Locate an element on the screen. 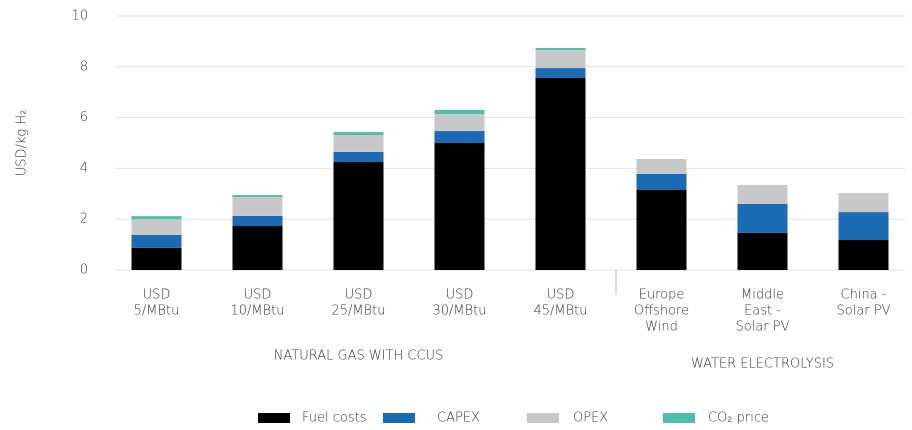 The height and width of the screenshot is (430, 912). x-tick-label: 10/MBtu is located at coordinates (258, 311).